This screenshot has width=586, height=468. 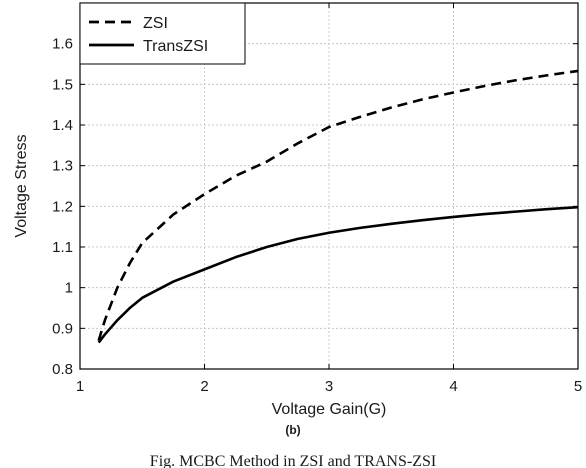 I want to click on x-axis-label: Voltage Gain(G), so click(x=329, y=409).